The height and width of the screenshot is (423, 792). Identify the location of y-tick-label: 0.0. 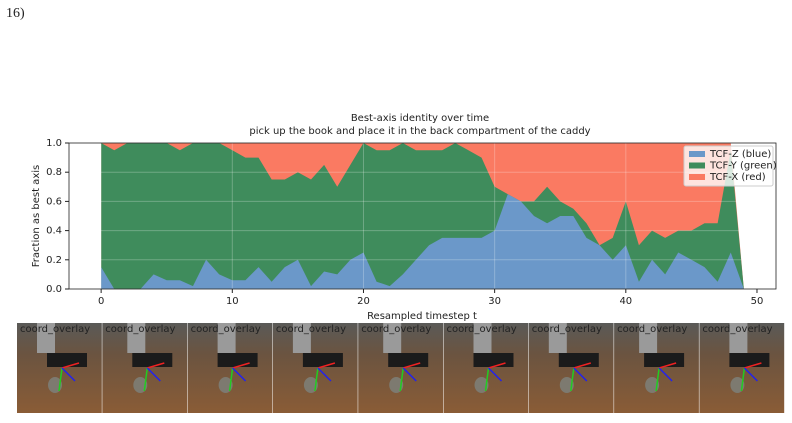
(54, 289).